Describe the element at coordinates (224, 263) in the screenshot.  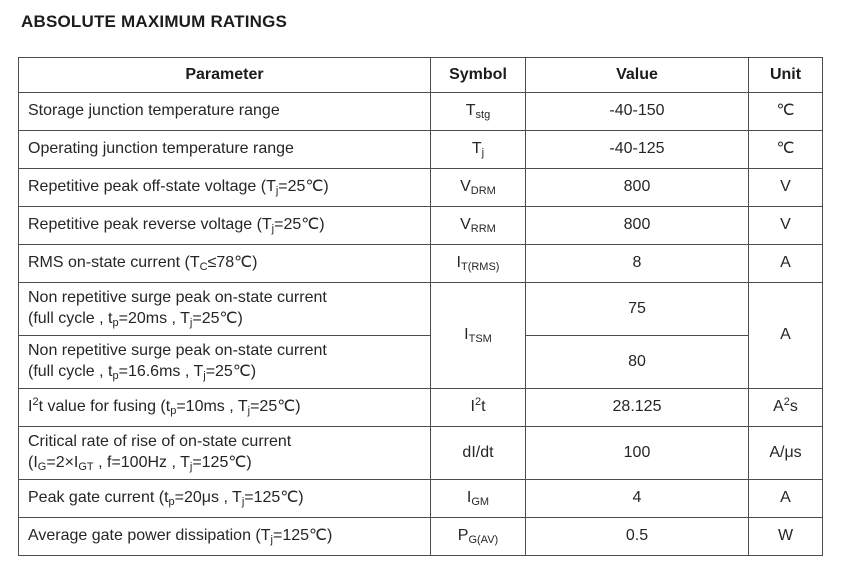
I see `parameter-cell: RMS on-state current (TC≤78℃)` at that location.